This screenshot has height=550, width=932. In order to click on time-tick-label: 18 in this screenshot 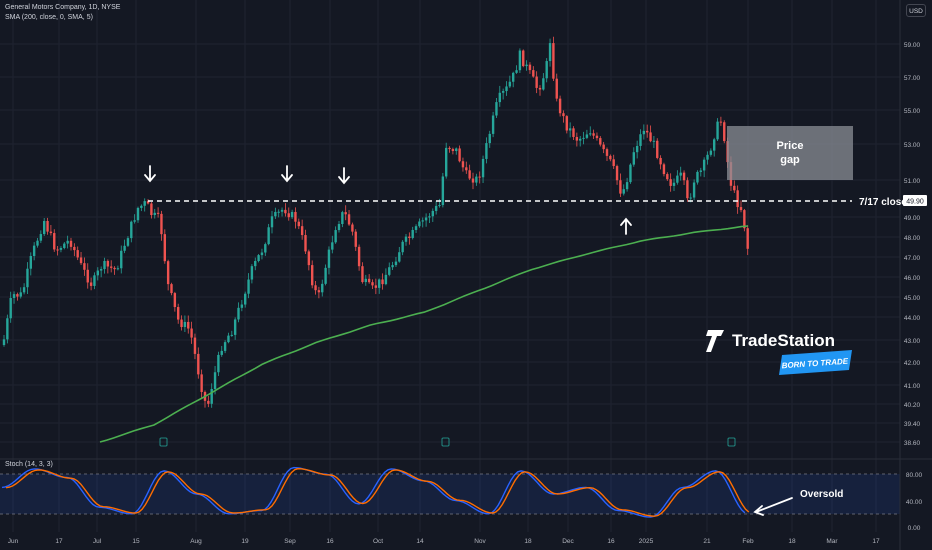, I will do `click(528, 541)`.